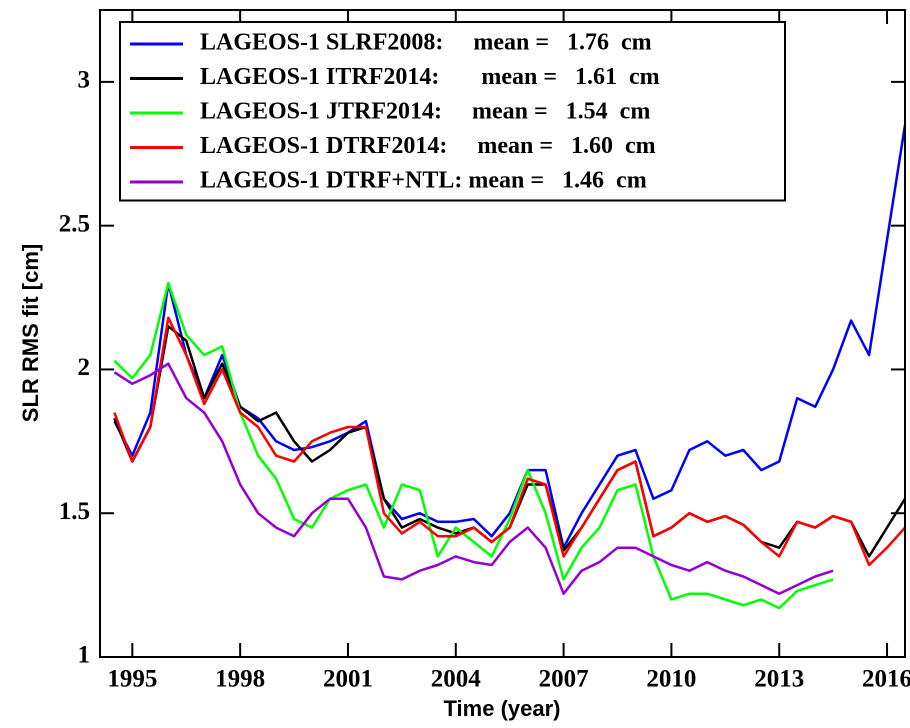 The image size is (910, 728). Describe the element at coordinates (84, 80) in the screenshot. I see `y-tick-label: 3` at that location.